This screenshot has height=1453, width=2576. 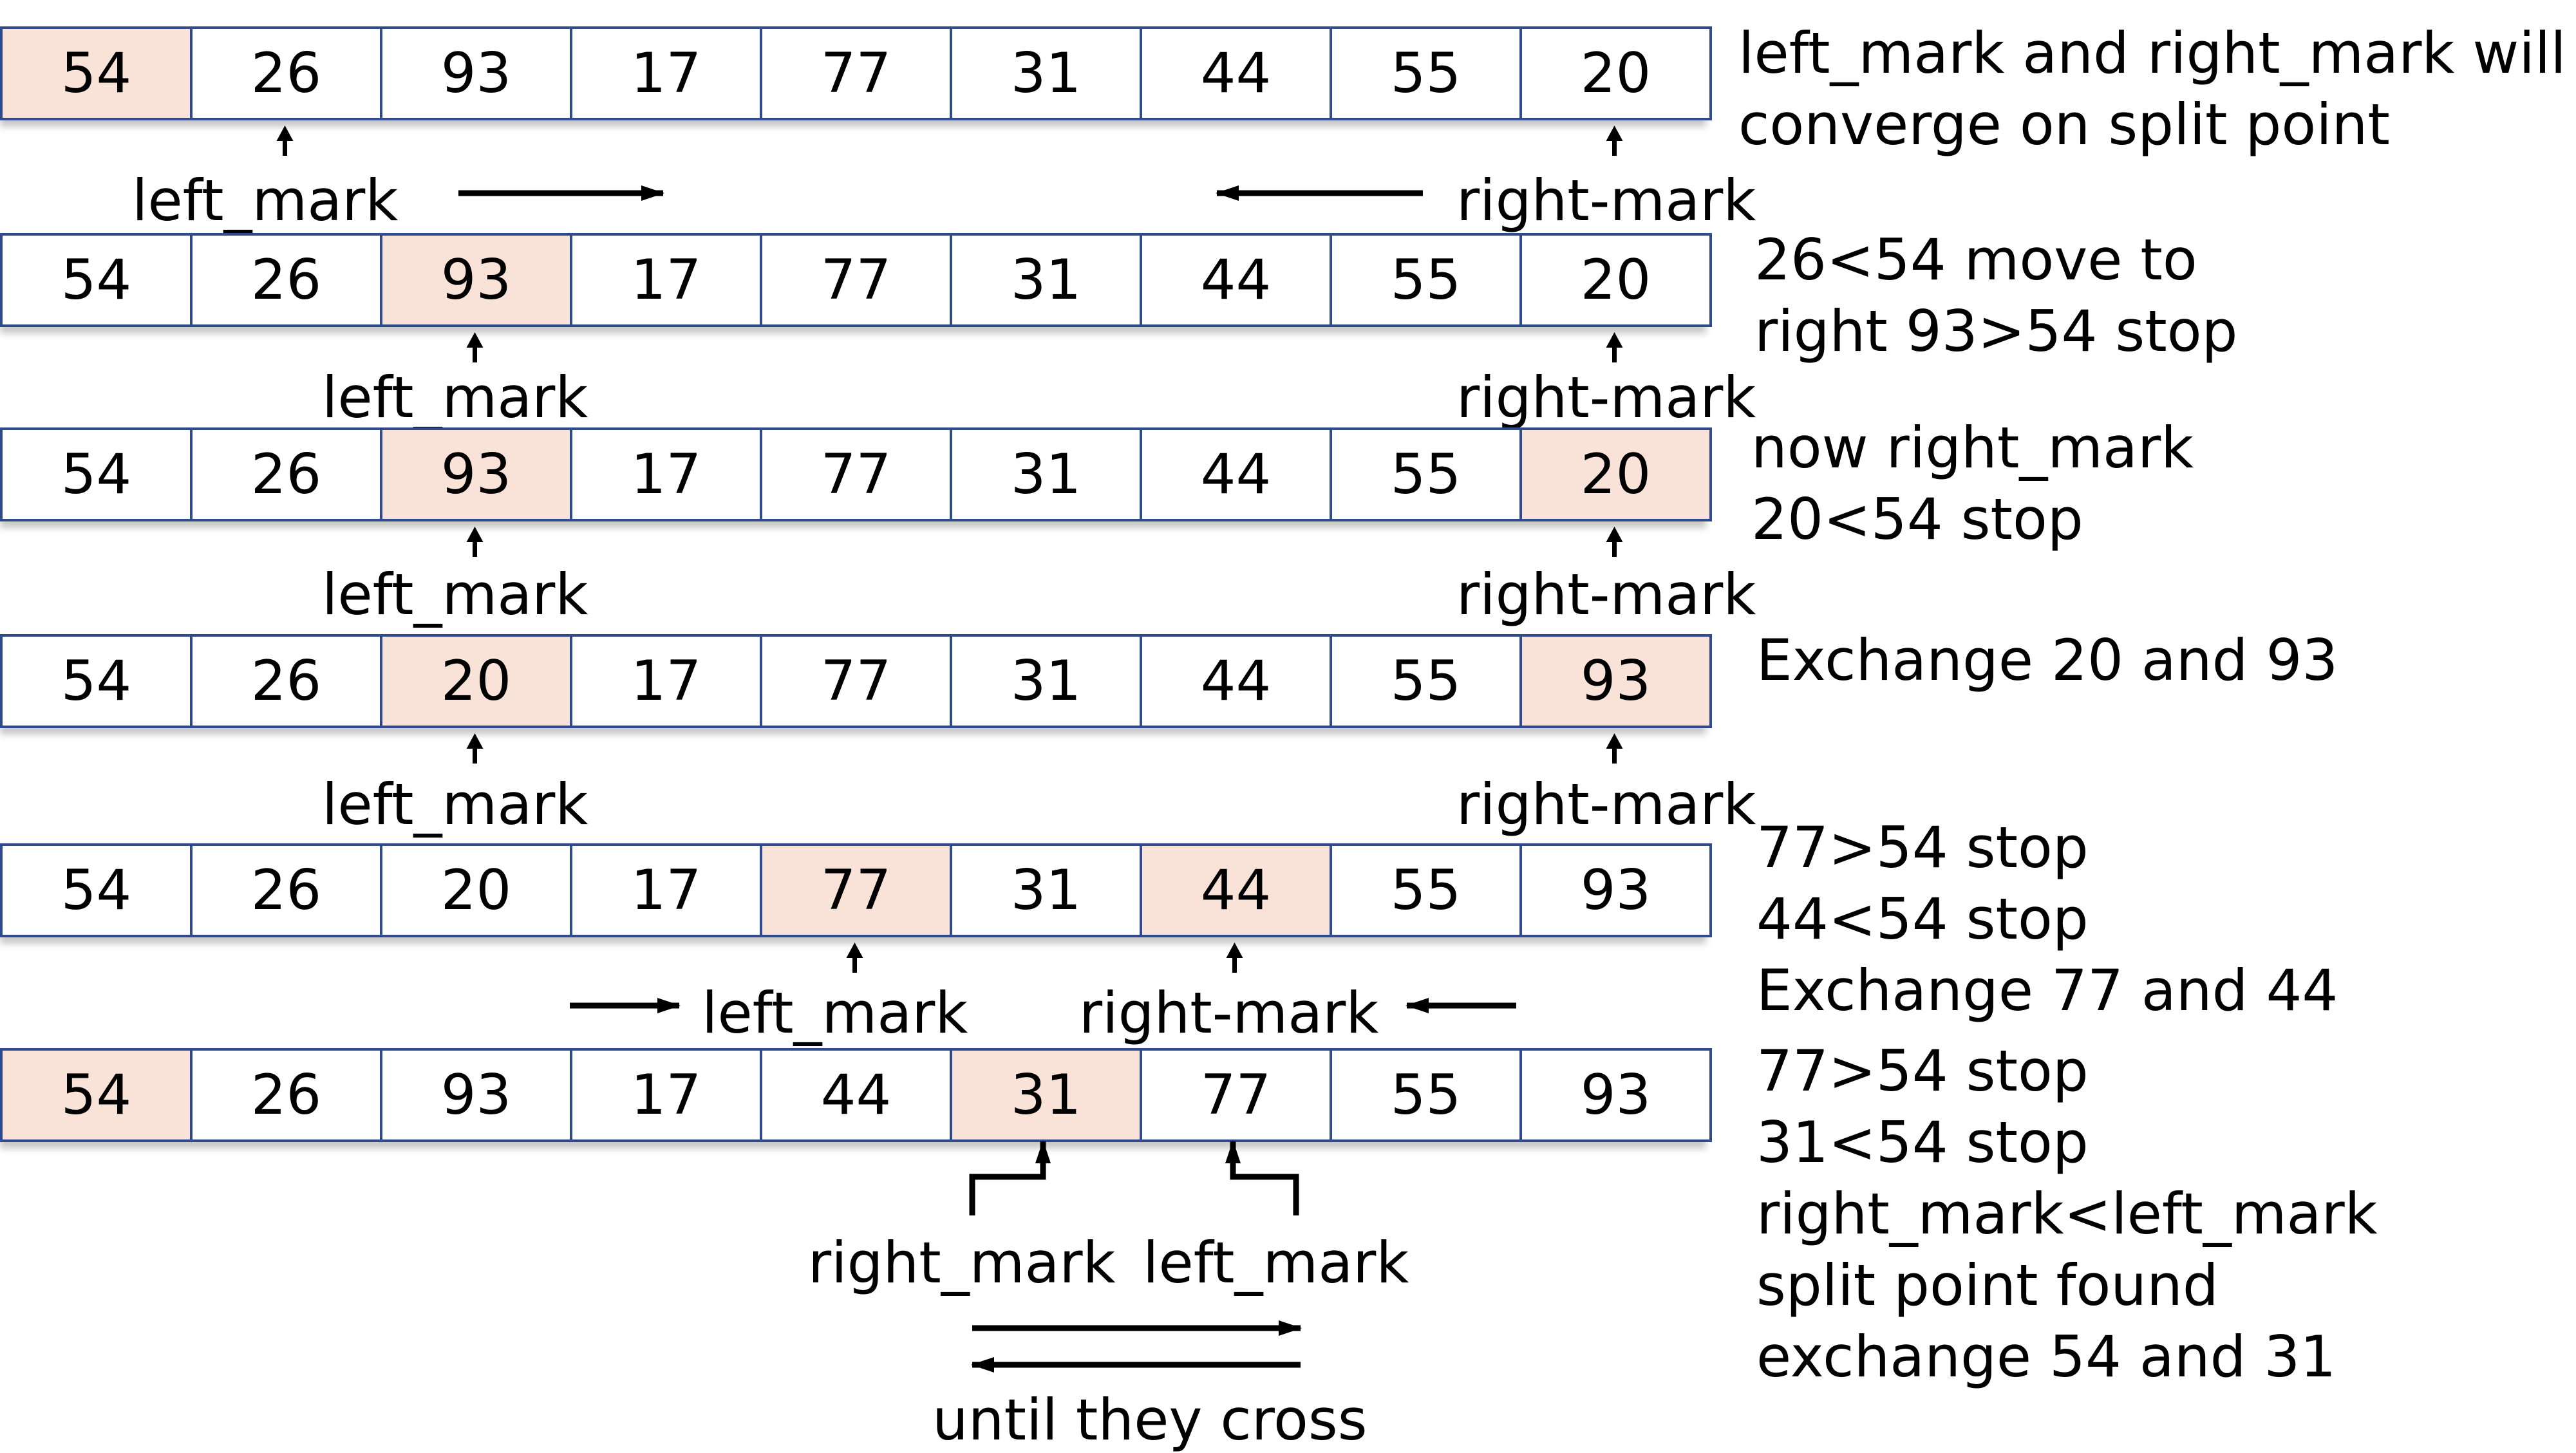 What do you see at coordinates (1917, 519) in the screenshot?
I see `note-line: 20<54 stop` at bounding box center [1917, 519].